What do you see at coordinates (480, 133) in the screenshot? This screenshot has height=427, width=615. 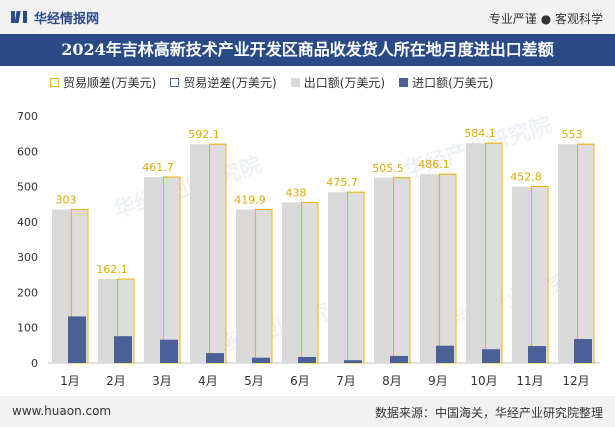 I see `surplus-data-label: 584.1` at bounding box center [480, 133].